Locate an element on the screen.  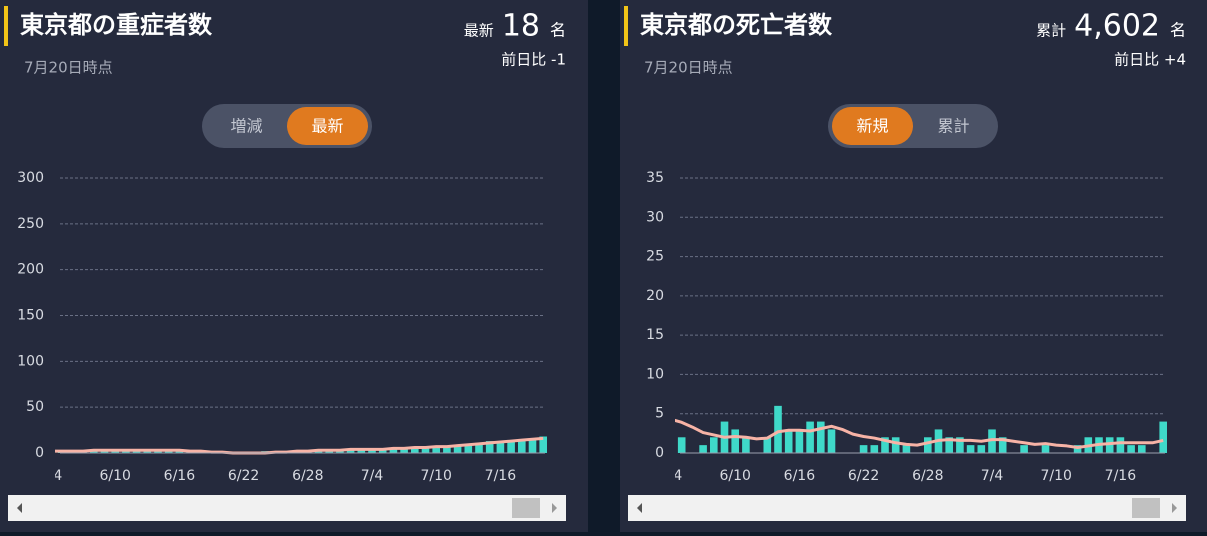
stat-label: 累計 is located at coordinates (1051, 31).